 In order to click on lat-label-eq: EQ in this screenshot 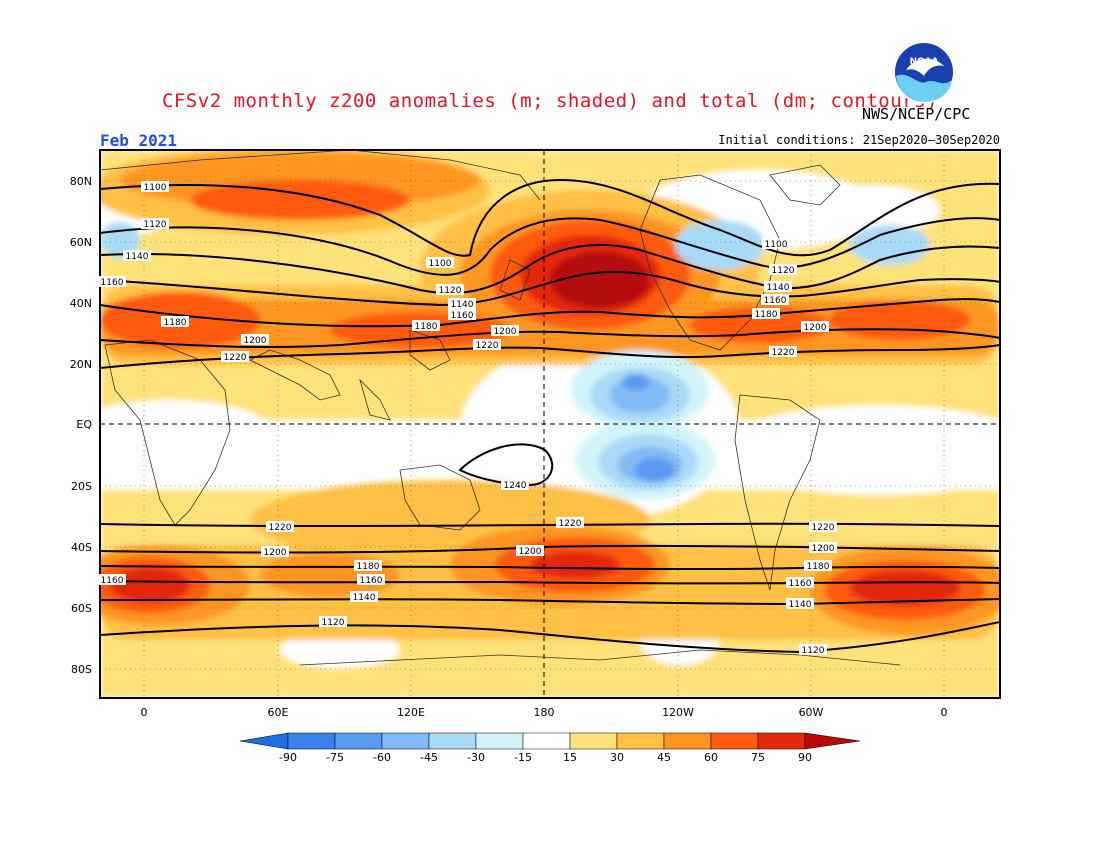, I will do `click(84, 424)`.